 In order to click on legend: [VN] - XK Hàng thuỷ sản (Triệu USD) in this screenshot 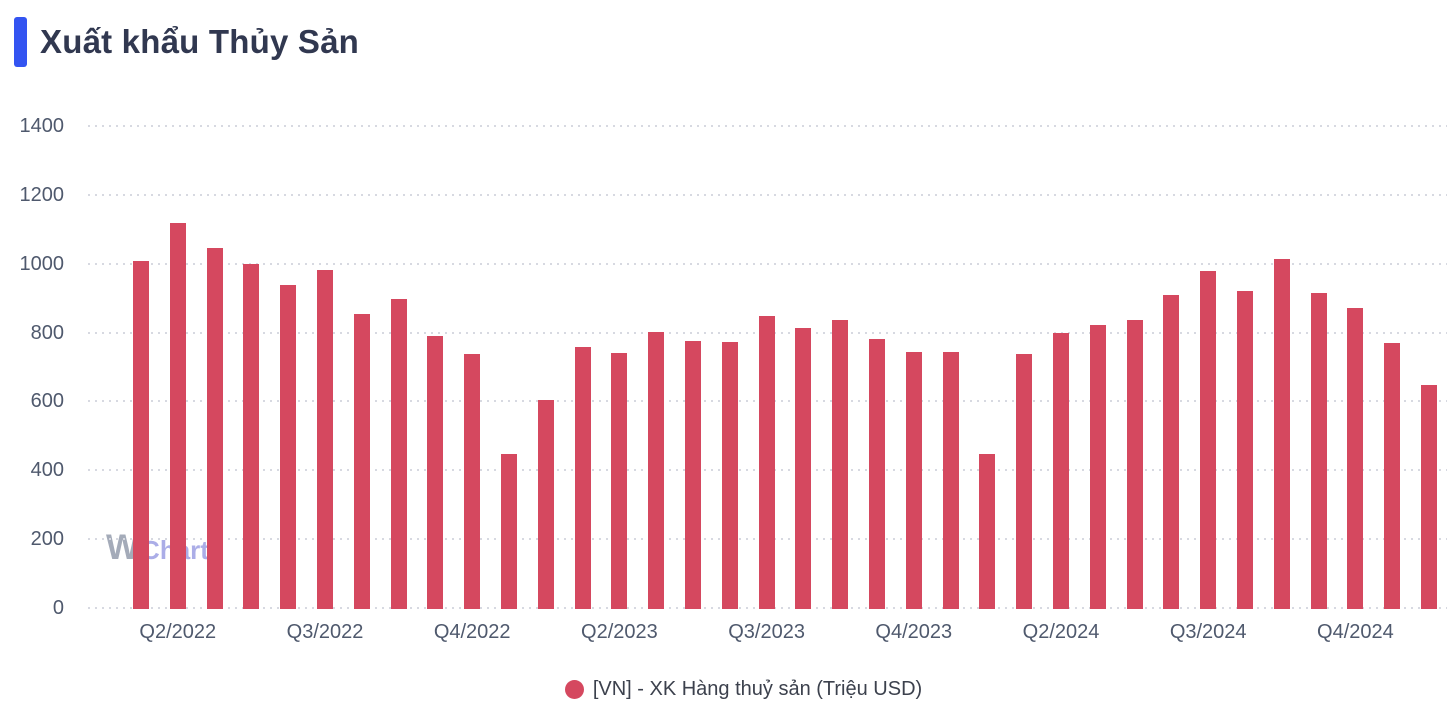, I will do `click(723, 689)`.